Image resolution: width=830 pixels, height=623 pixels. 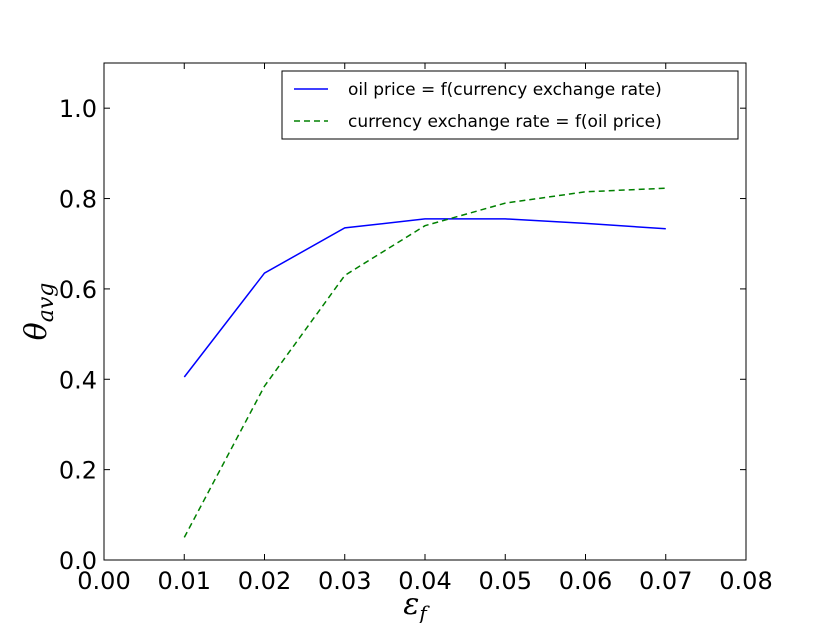 I want to click on x-tick-label: 0.01, so click(x=184, y=581).